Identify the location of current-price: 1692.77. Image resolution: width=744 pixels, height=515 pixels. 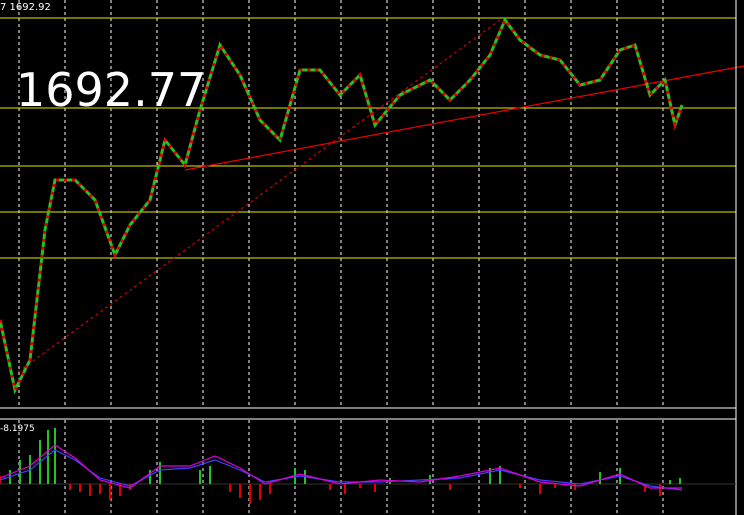
(111, 90).